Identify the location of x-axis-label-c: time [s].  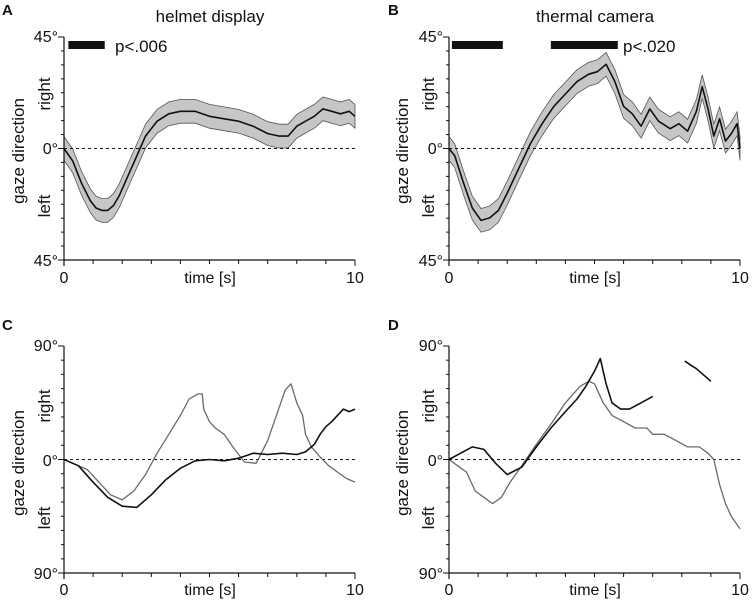
(210, 590).